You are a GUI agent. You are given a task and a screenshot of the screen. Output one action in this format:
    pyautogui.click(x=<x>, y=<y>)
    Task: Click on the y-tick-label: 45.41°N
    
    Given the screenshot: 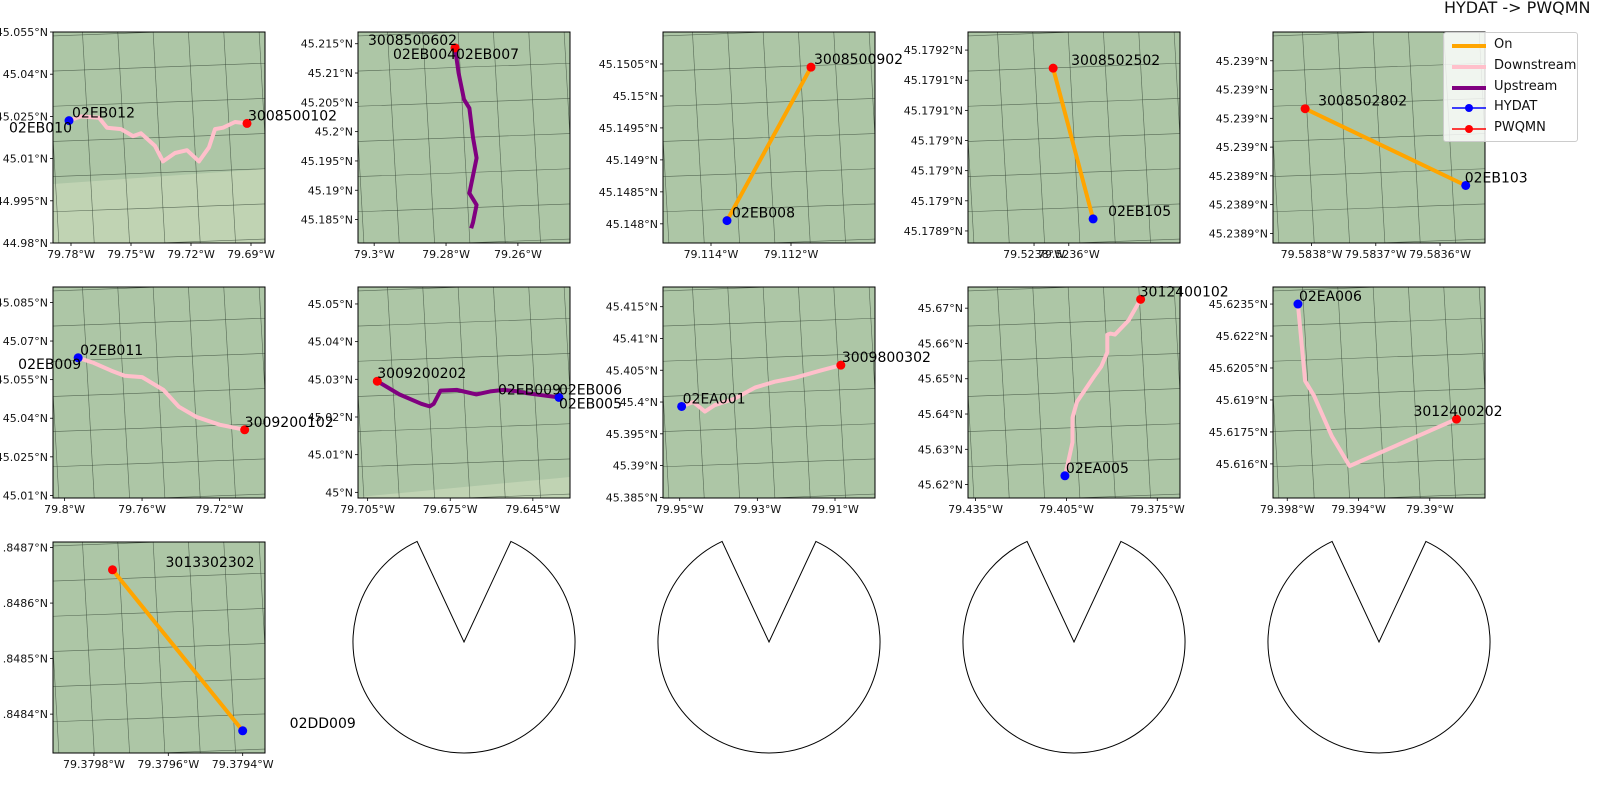 What is the action you would take?
    pyautogui.click(x=635, y=338)
    